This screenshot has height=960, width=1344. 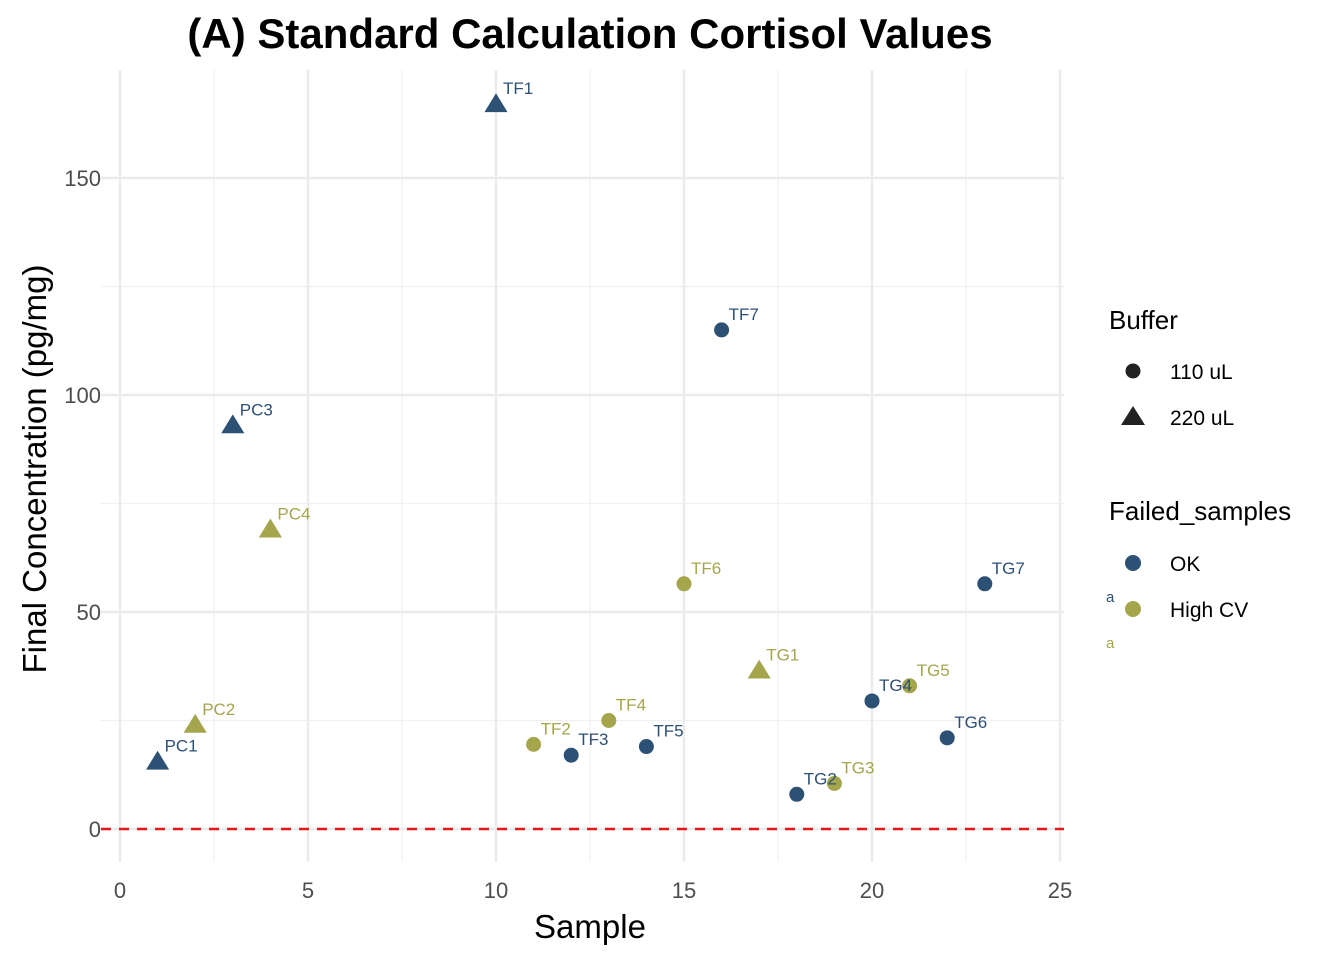 I want to click on y-tick-label: 100, so click(x=82, y=395).